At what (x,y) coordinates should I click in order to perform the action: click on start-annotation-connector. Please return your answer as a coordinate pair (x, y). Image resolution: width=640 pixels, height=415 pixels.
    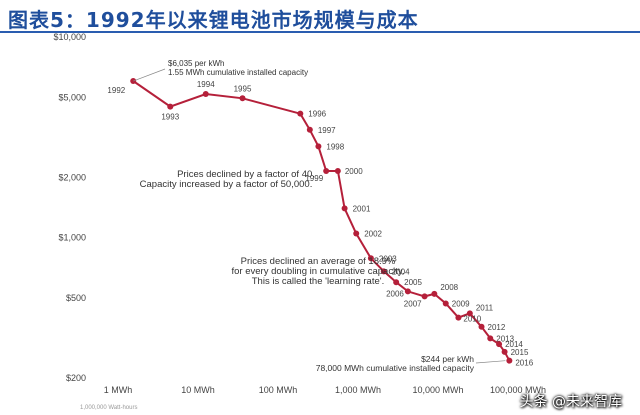
    Looking at the image, I should click on (149, 75).